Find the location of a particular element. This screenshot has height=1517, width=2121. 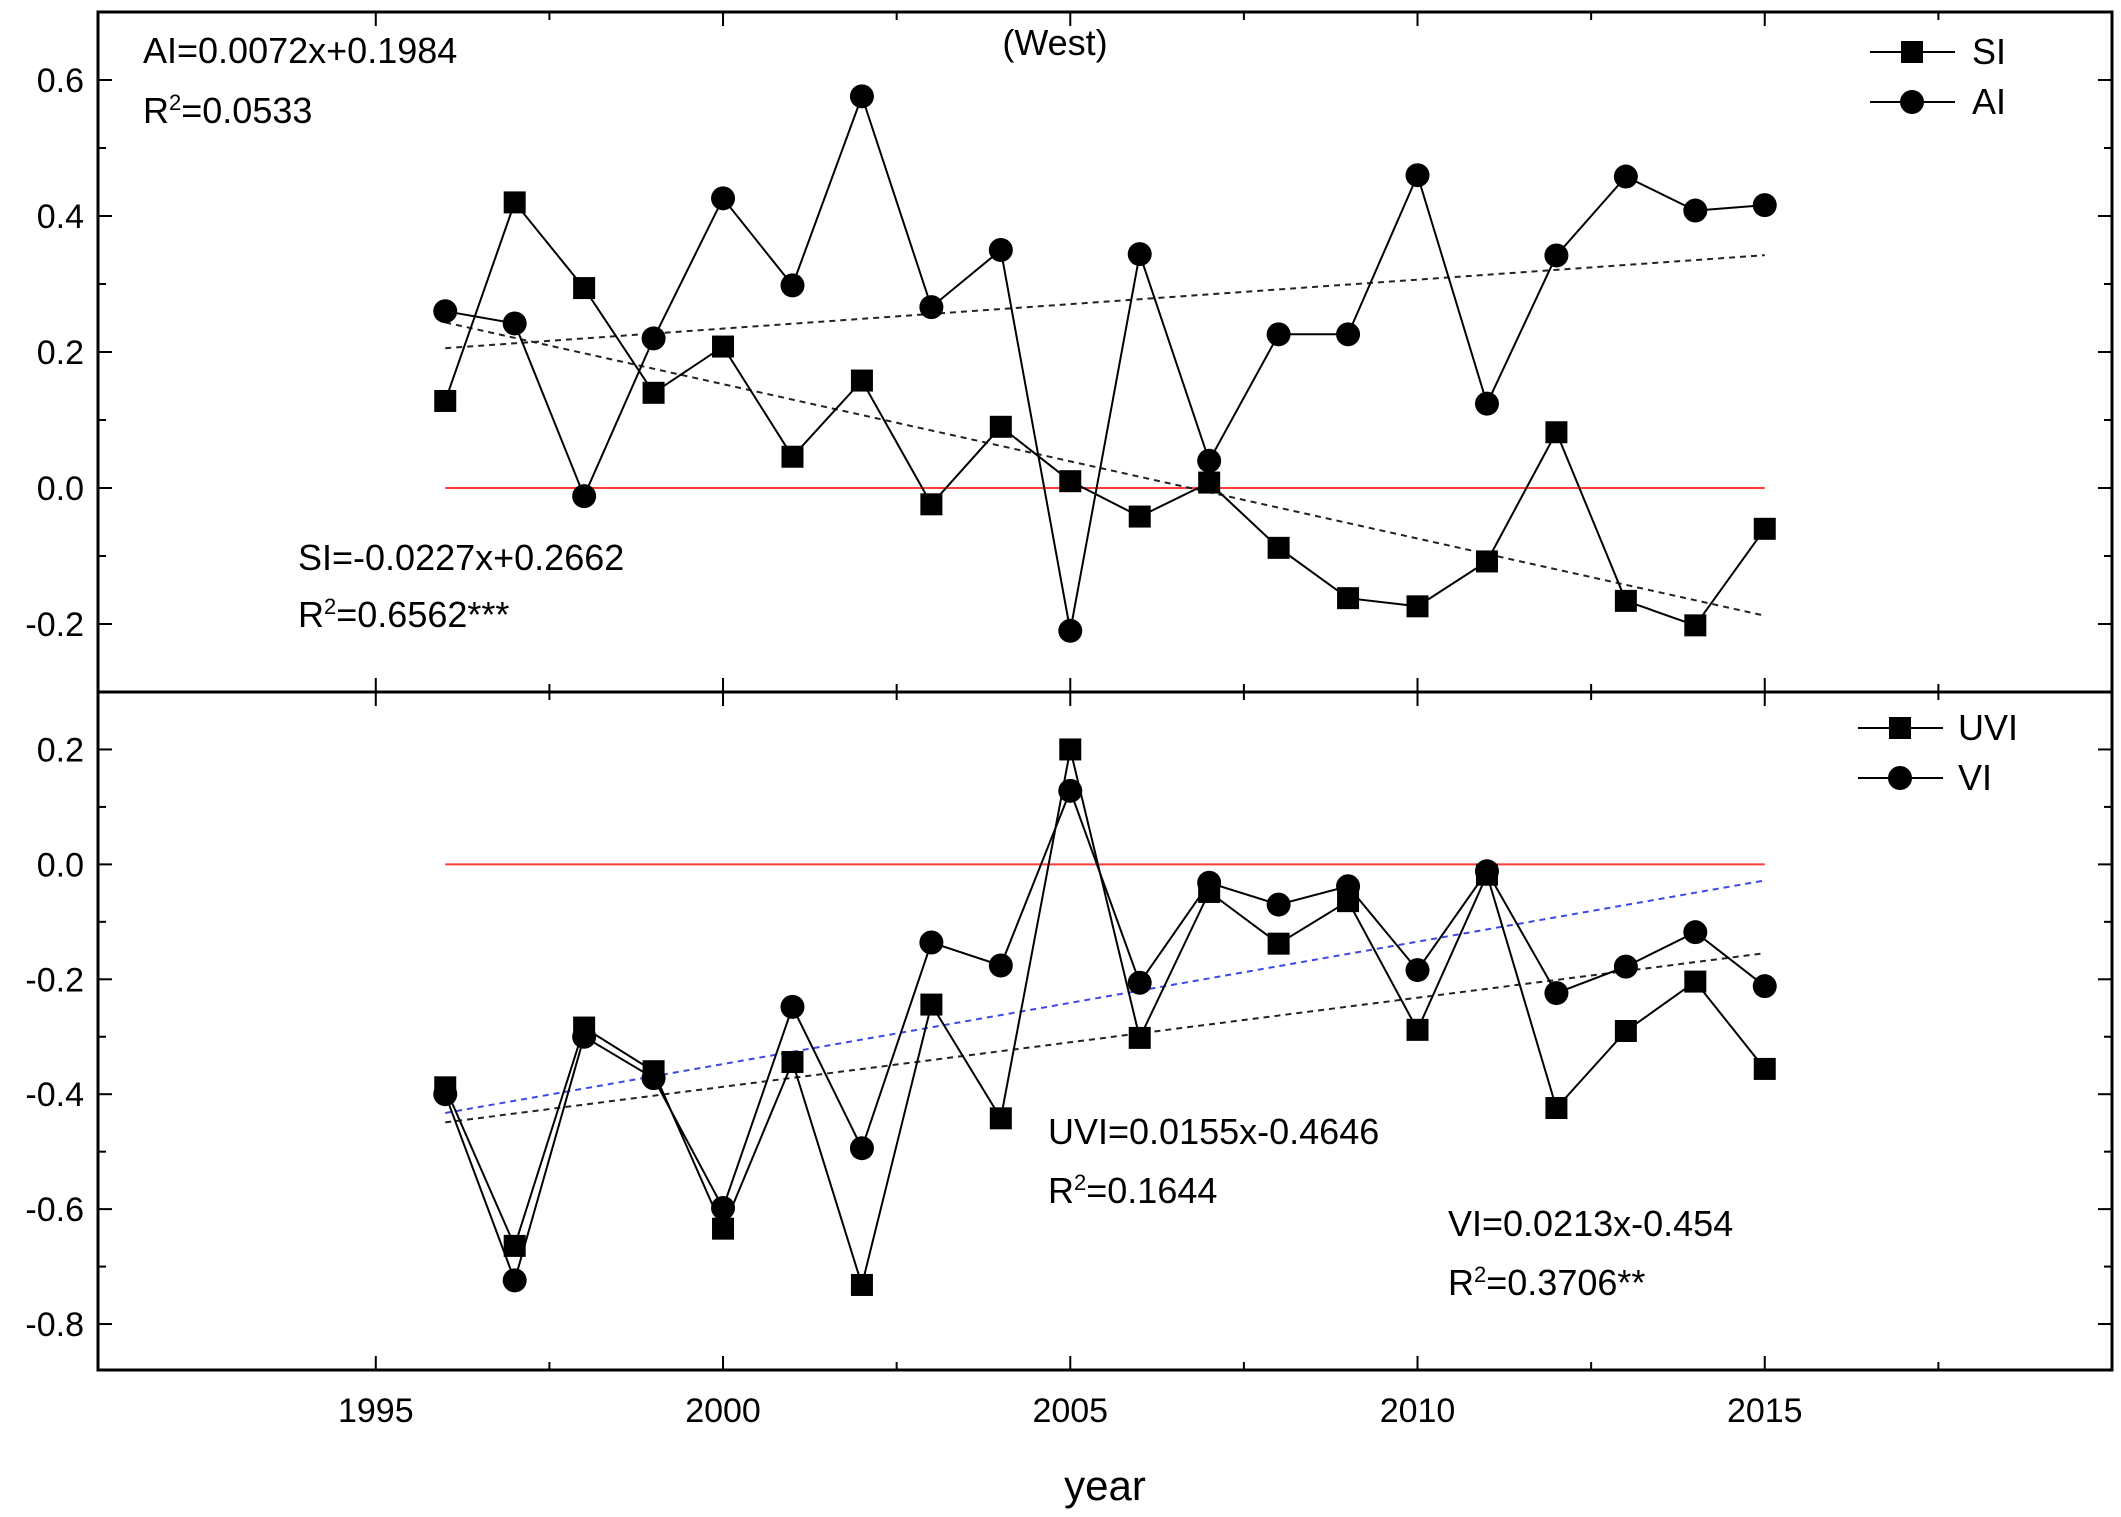

x-axis-label: year is located at coordinates (1105, 1485).